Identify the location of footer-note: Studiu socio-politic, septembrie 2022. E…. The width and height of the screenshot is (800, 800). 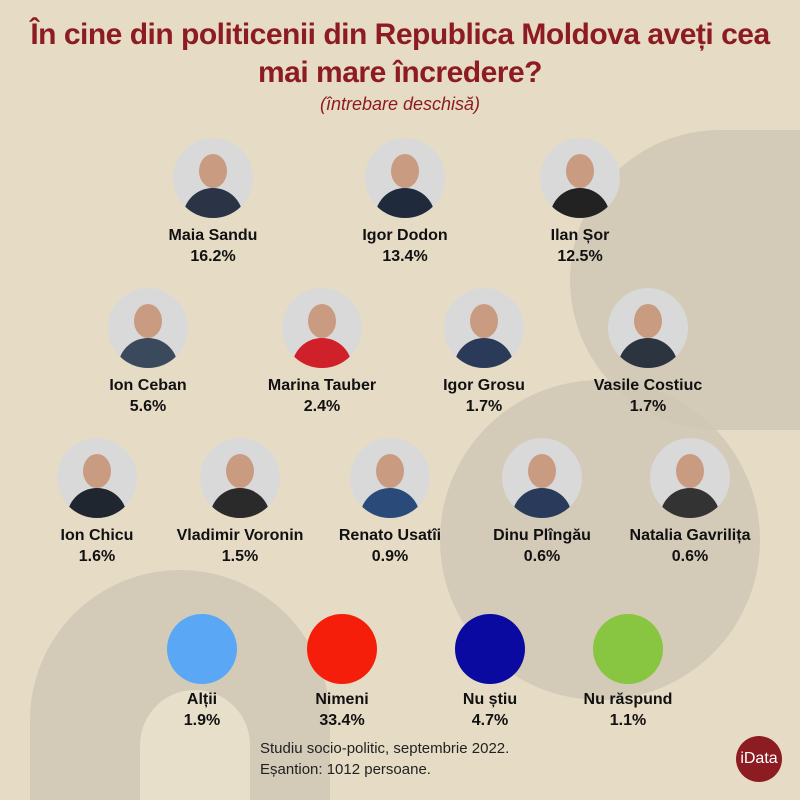
(384, 759).